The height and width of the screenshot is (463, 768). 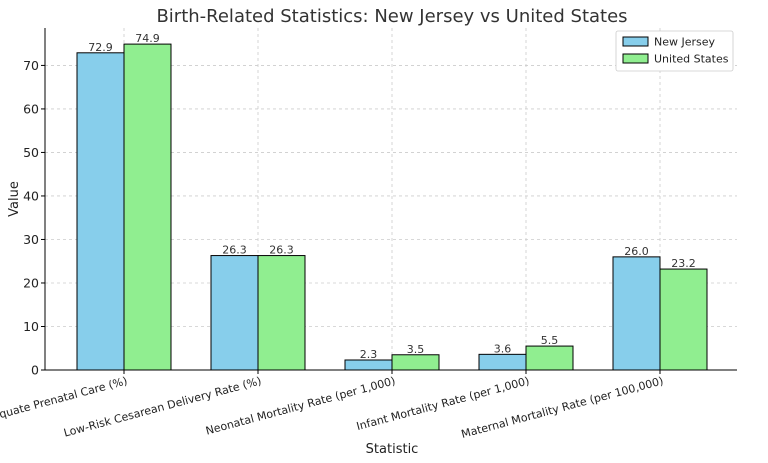 What do you see at coordinates (31, 326) in the screenshot?
I see `y-tick-label: 10` at bounding box center [31, 326].